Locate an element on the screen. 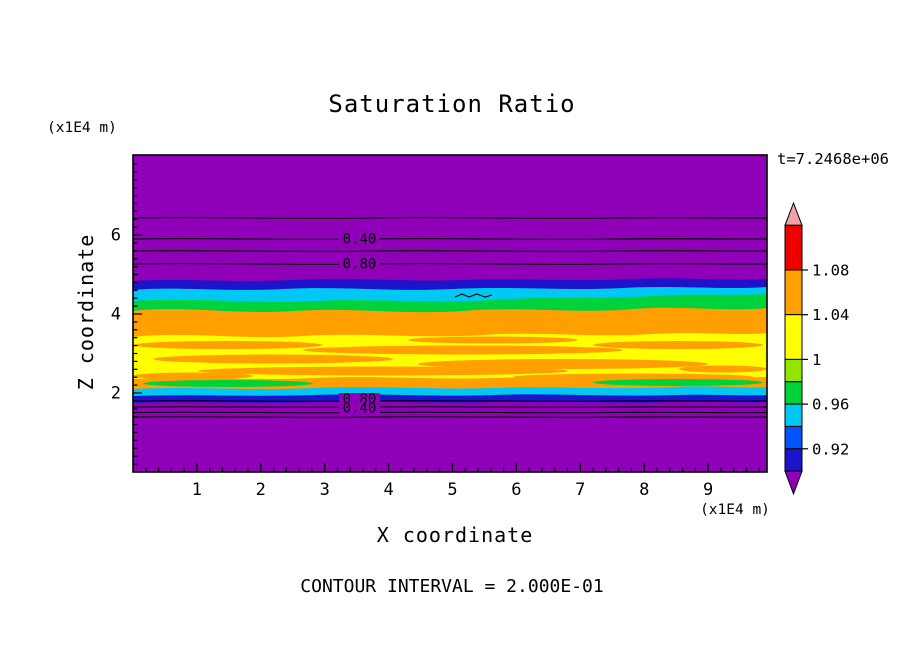 This screenshot has height=654, width=904. x-axis-title: X coordinate is located at coordinates (455, 535).